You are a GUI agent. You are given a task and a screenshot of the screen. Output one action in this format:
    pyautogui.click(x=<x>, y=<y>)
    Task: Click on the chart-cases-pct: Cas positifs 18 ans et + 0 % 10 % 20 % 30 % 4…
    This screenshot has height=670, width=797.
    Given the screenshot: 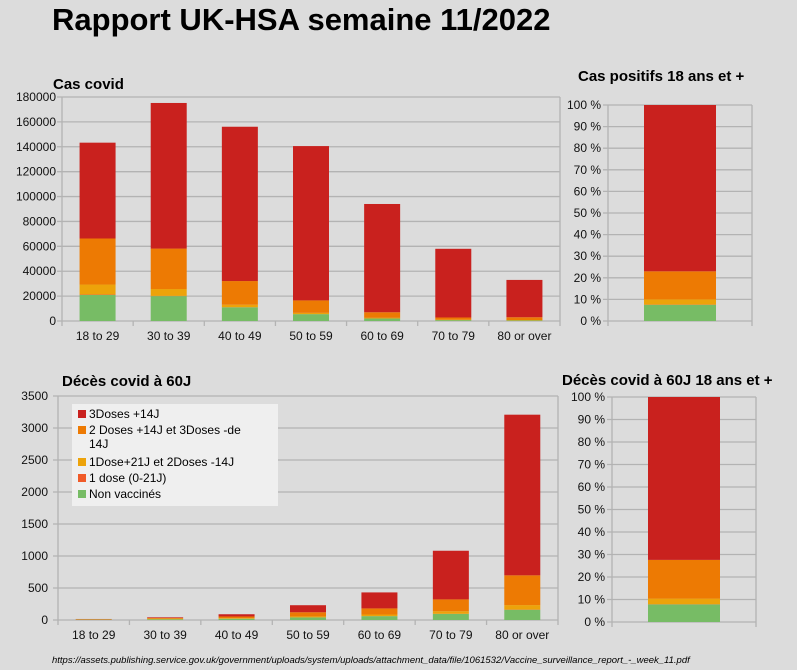 What is the action you would take?
    pyautogui.click(x=660, y=198)
    